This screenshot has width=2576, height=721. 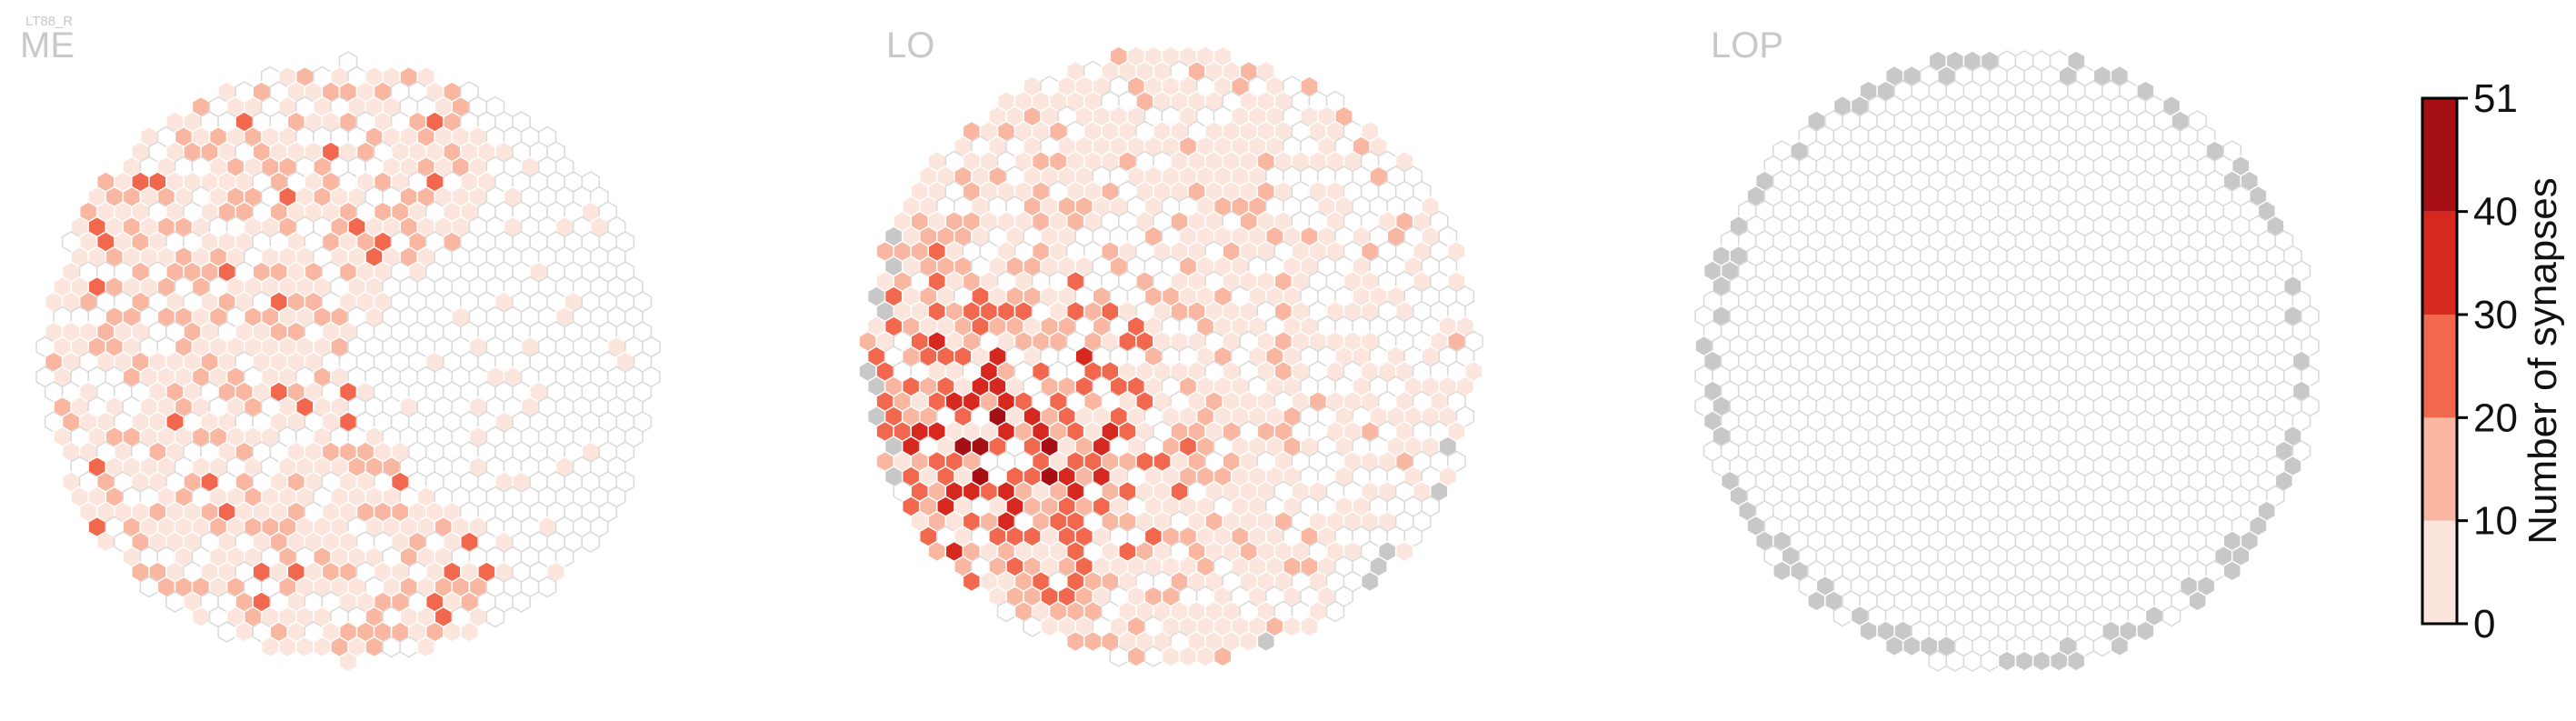 I want to click on panel-title-lo: LO, so click(x=910, y=45).